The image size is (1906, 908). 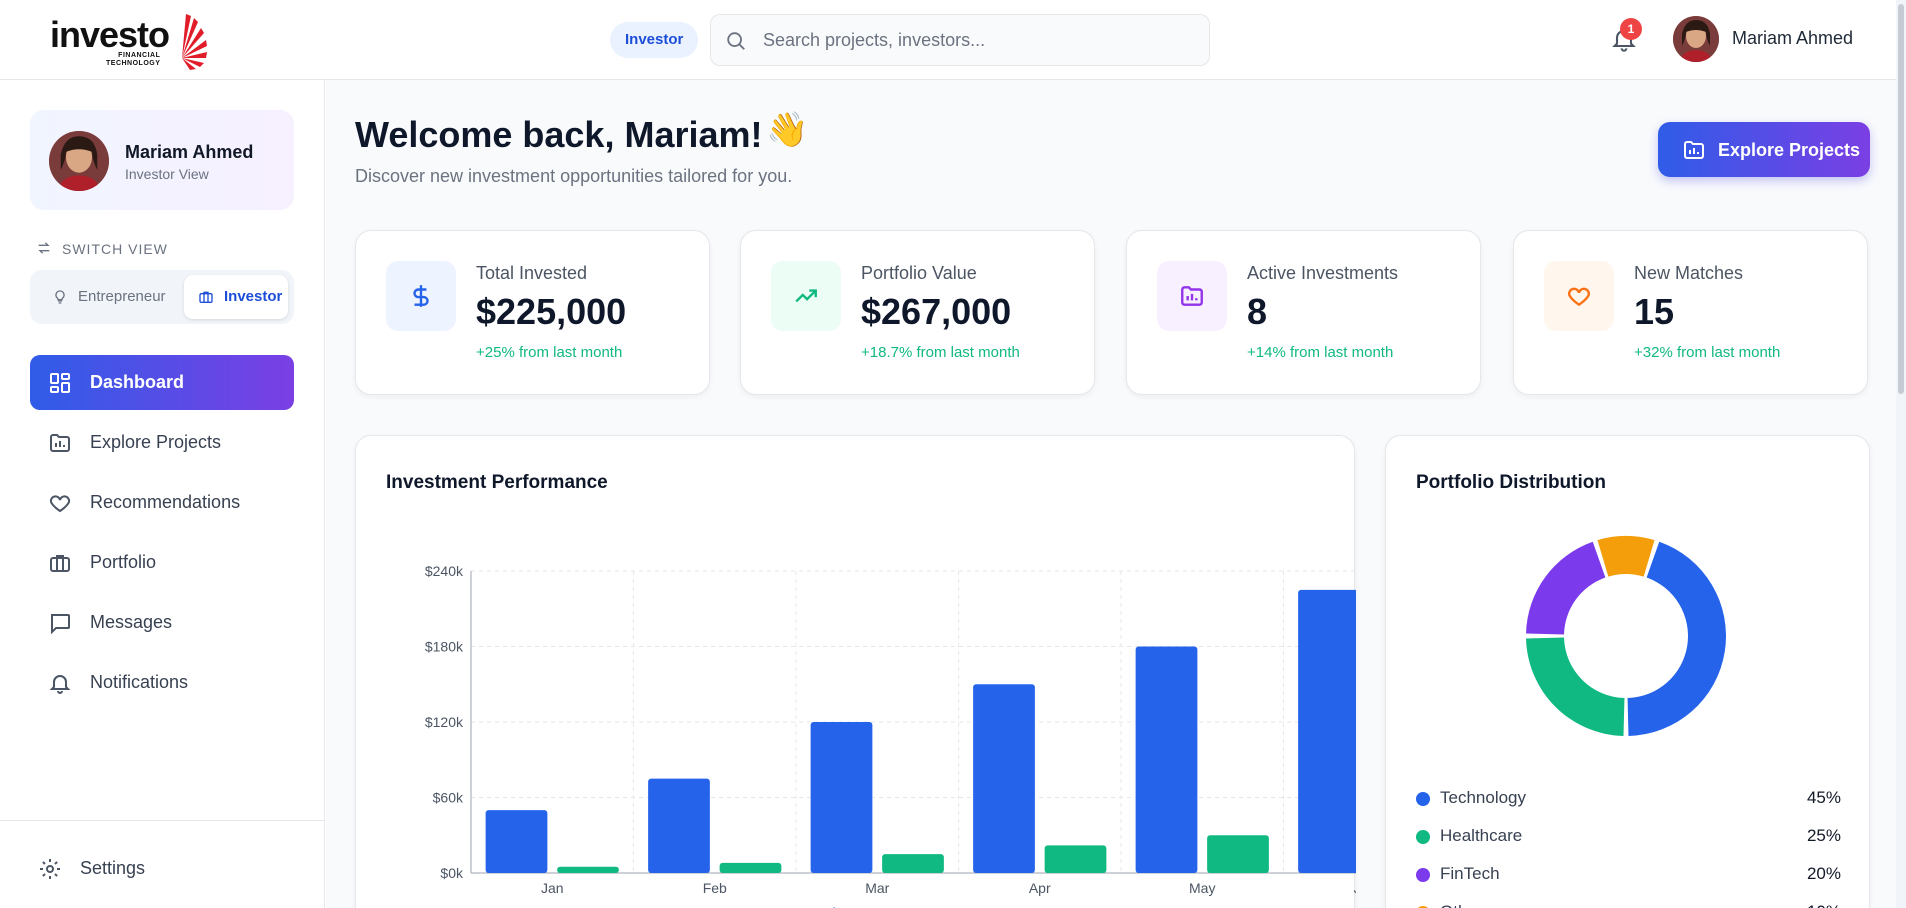 I want to click on page-scrollbar, so click(x=1901, y=454).